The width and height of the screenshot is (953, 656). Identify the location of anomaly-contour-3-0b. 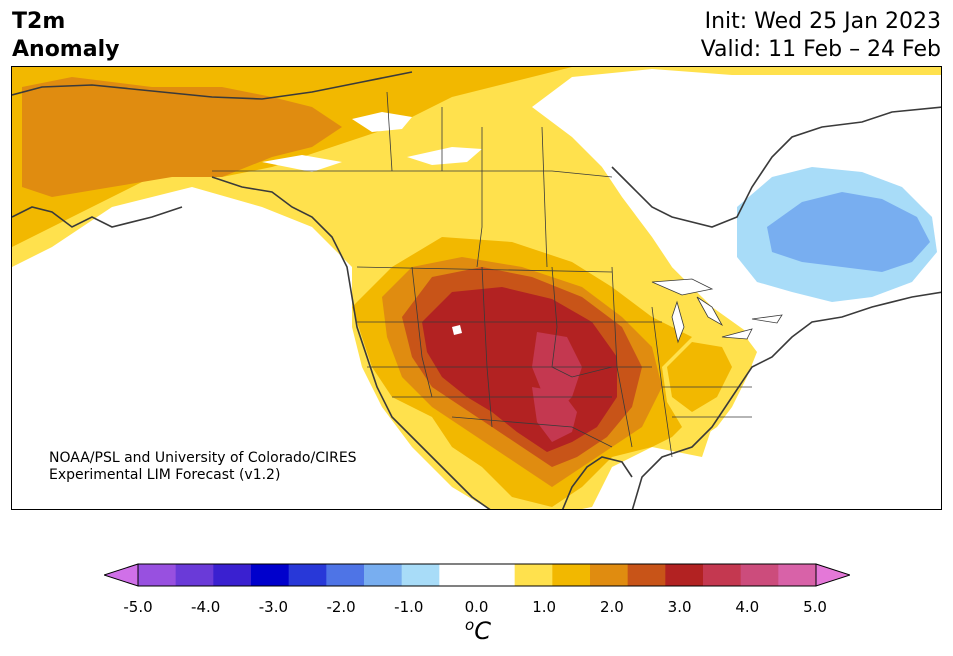
(554, 414).